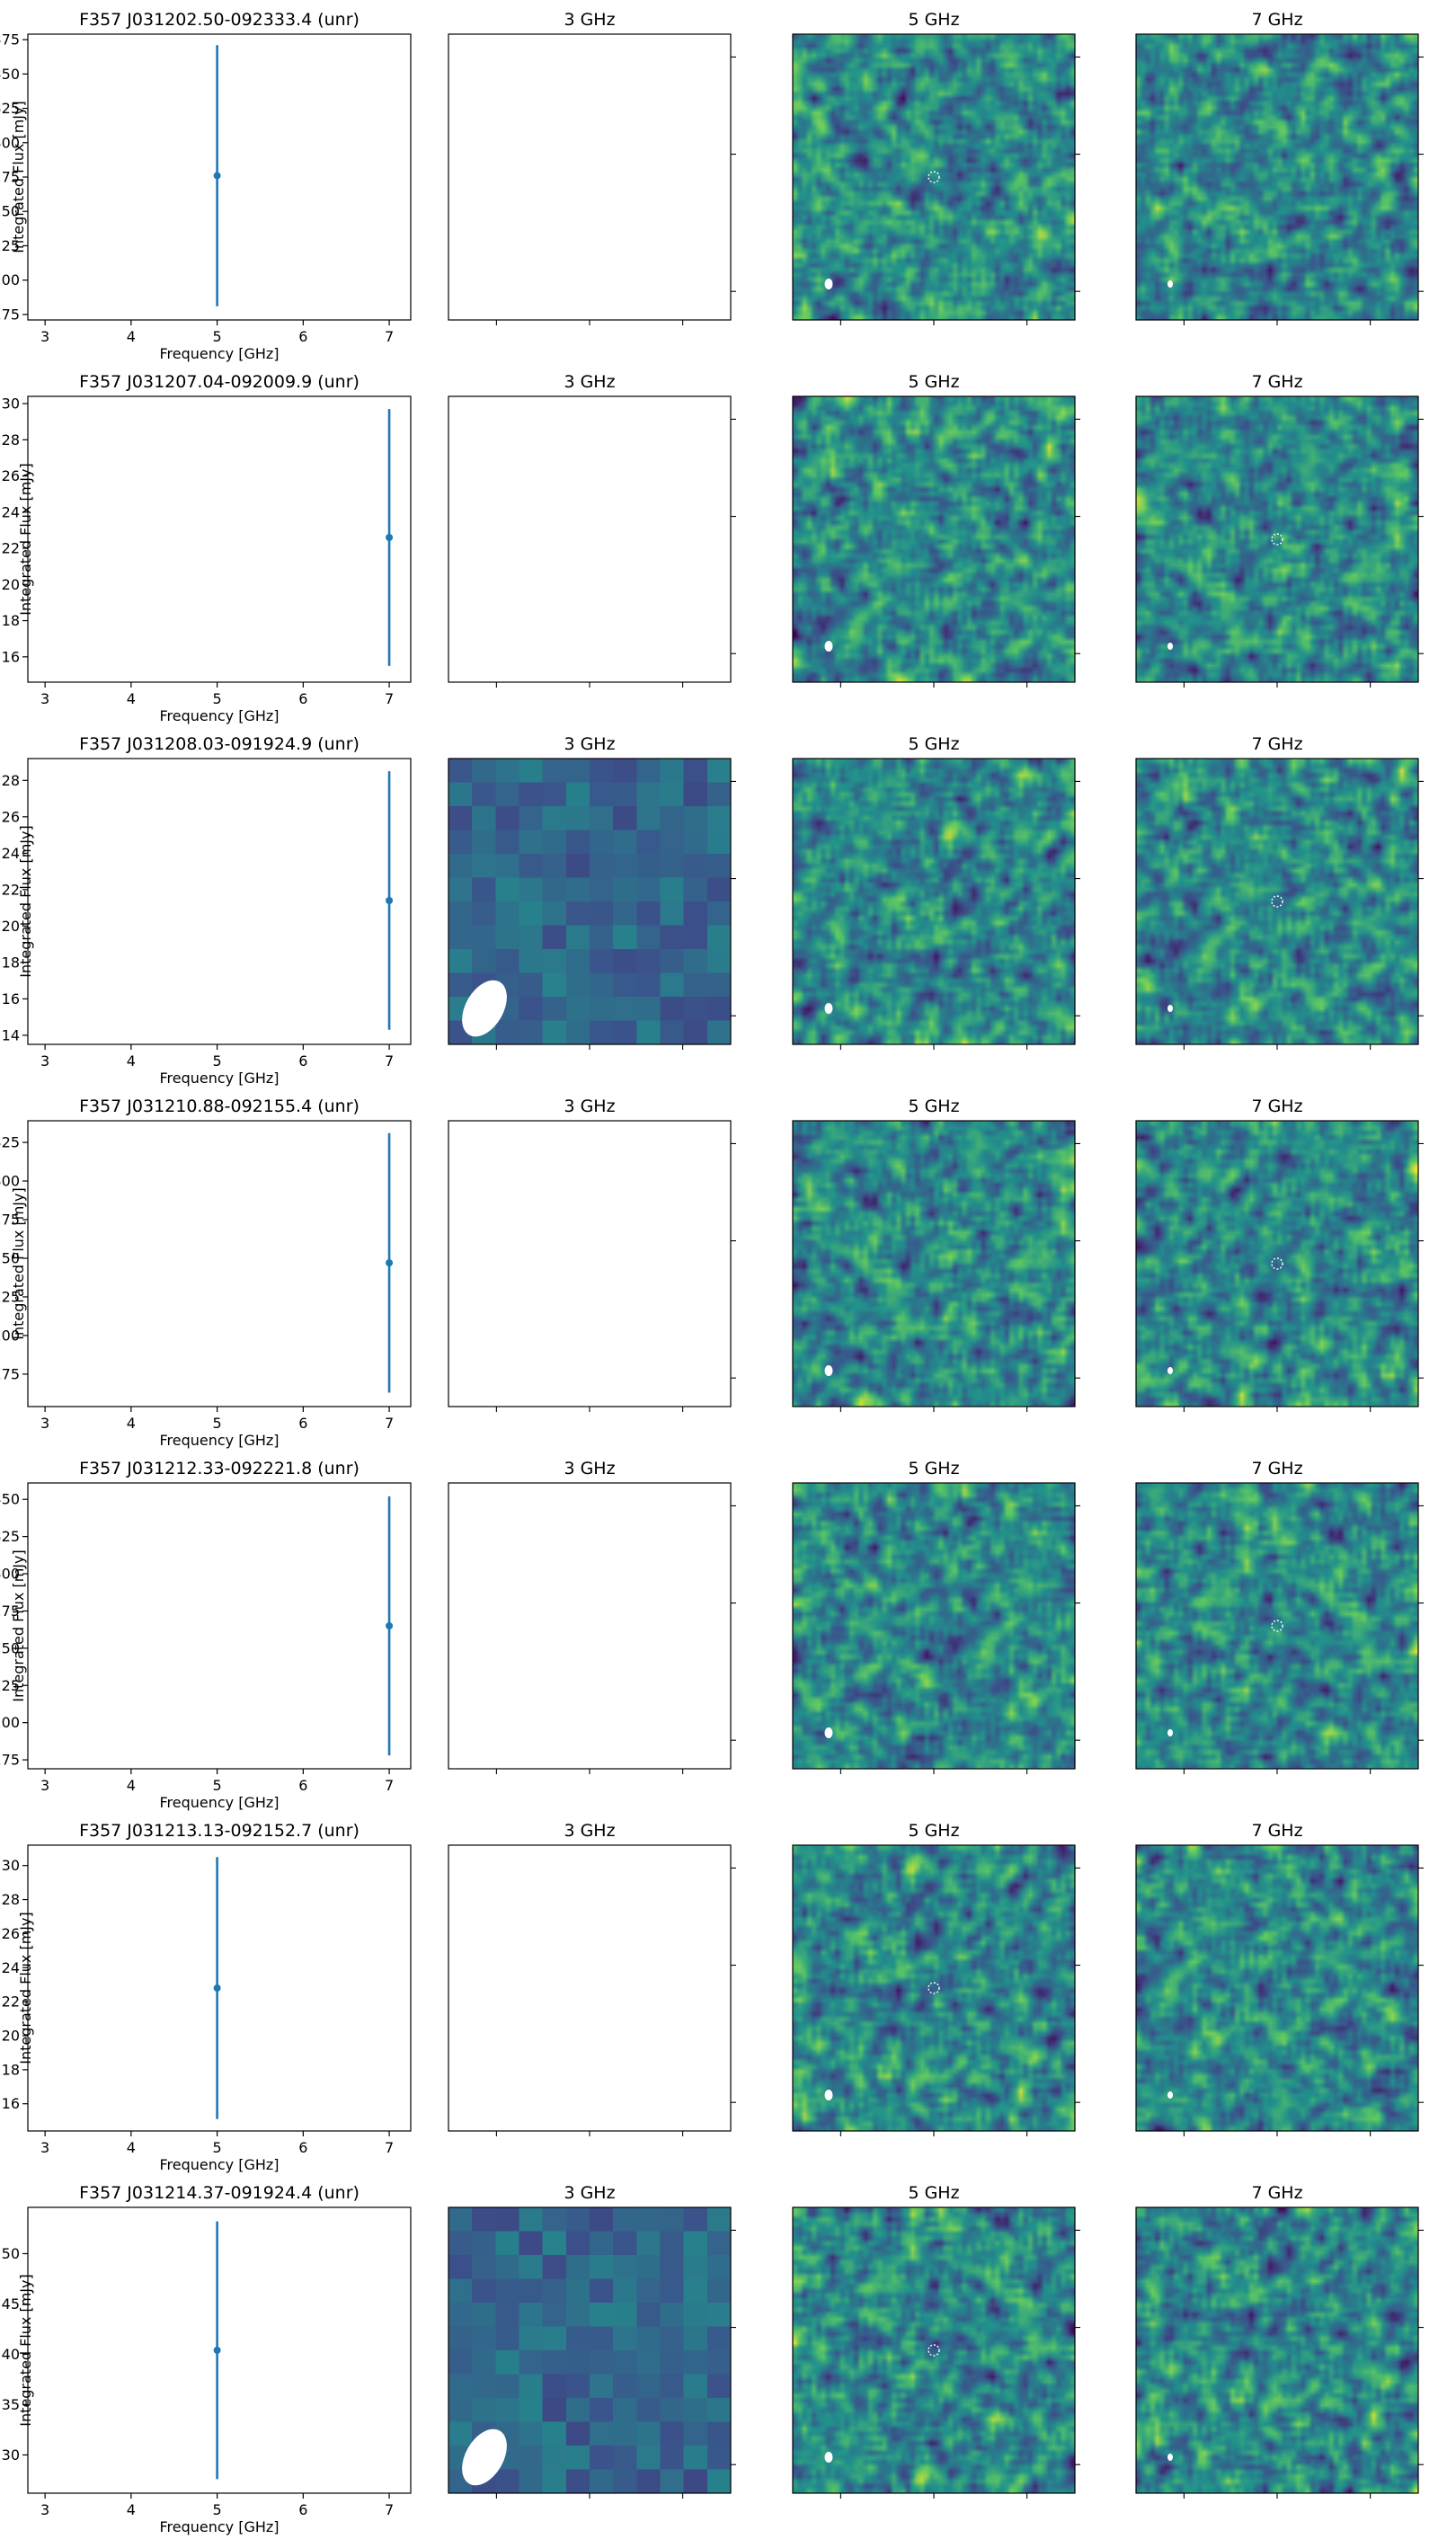 The image size is (1456, 2548). I want to click on image-title-5-2: 5 GHz, so click(934, 1468).